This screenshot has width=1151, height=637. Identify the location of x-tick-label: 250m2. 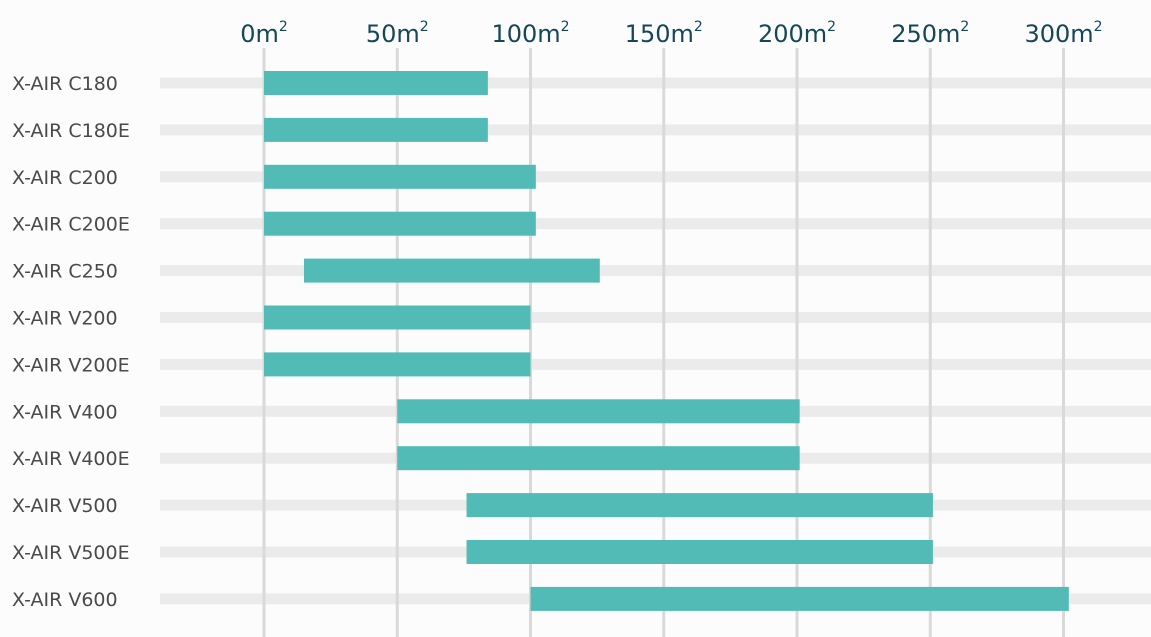
(930, 33).